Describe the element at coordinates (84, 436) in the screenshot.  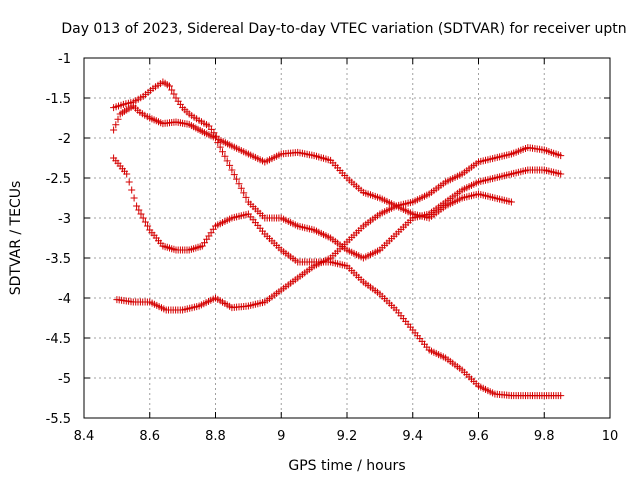
I see `x-tick-label: 8.4` at that location.